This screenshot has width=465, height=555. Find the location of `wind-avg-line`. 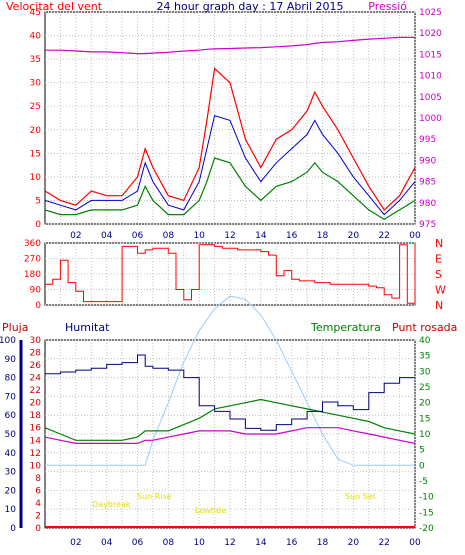

wind-avg-line is located at coordinates (230, 189).